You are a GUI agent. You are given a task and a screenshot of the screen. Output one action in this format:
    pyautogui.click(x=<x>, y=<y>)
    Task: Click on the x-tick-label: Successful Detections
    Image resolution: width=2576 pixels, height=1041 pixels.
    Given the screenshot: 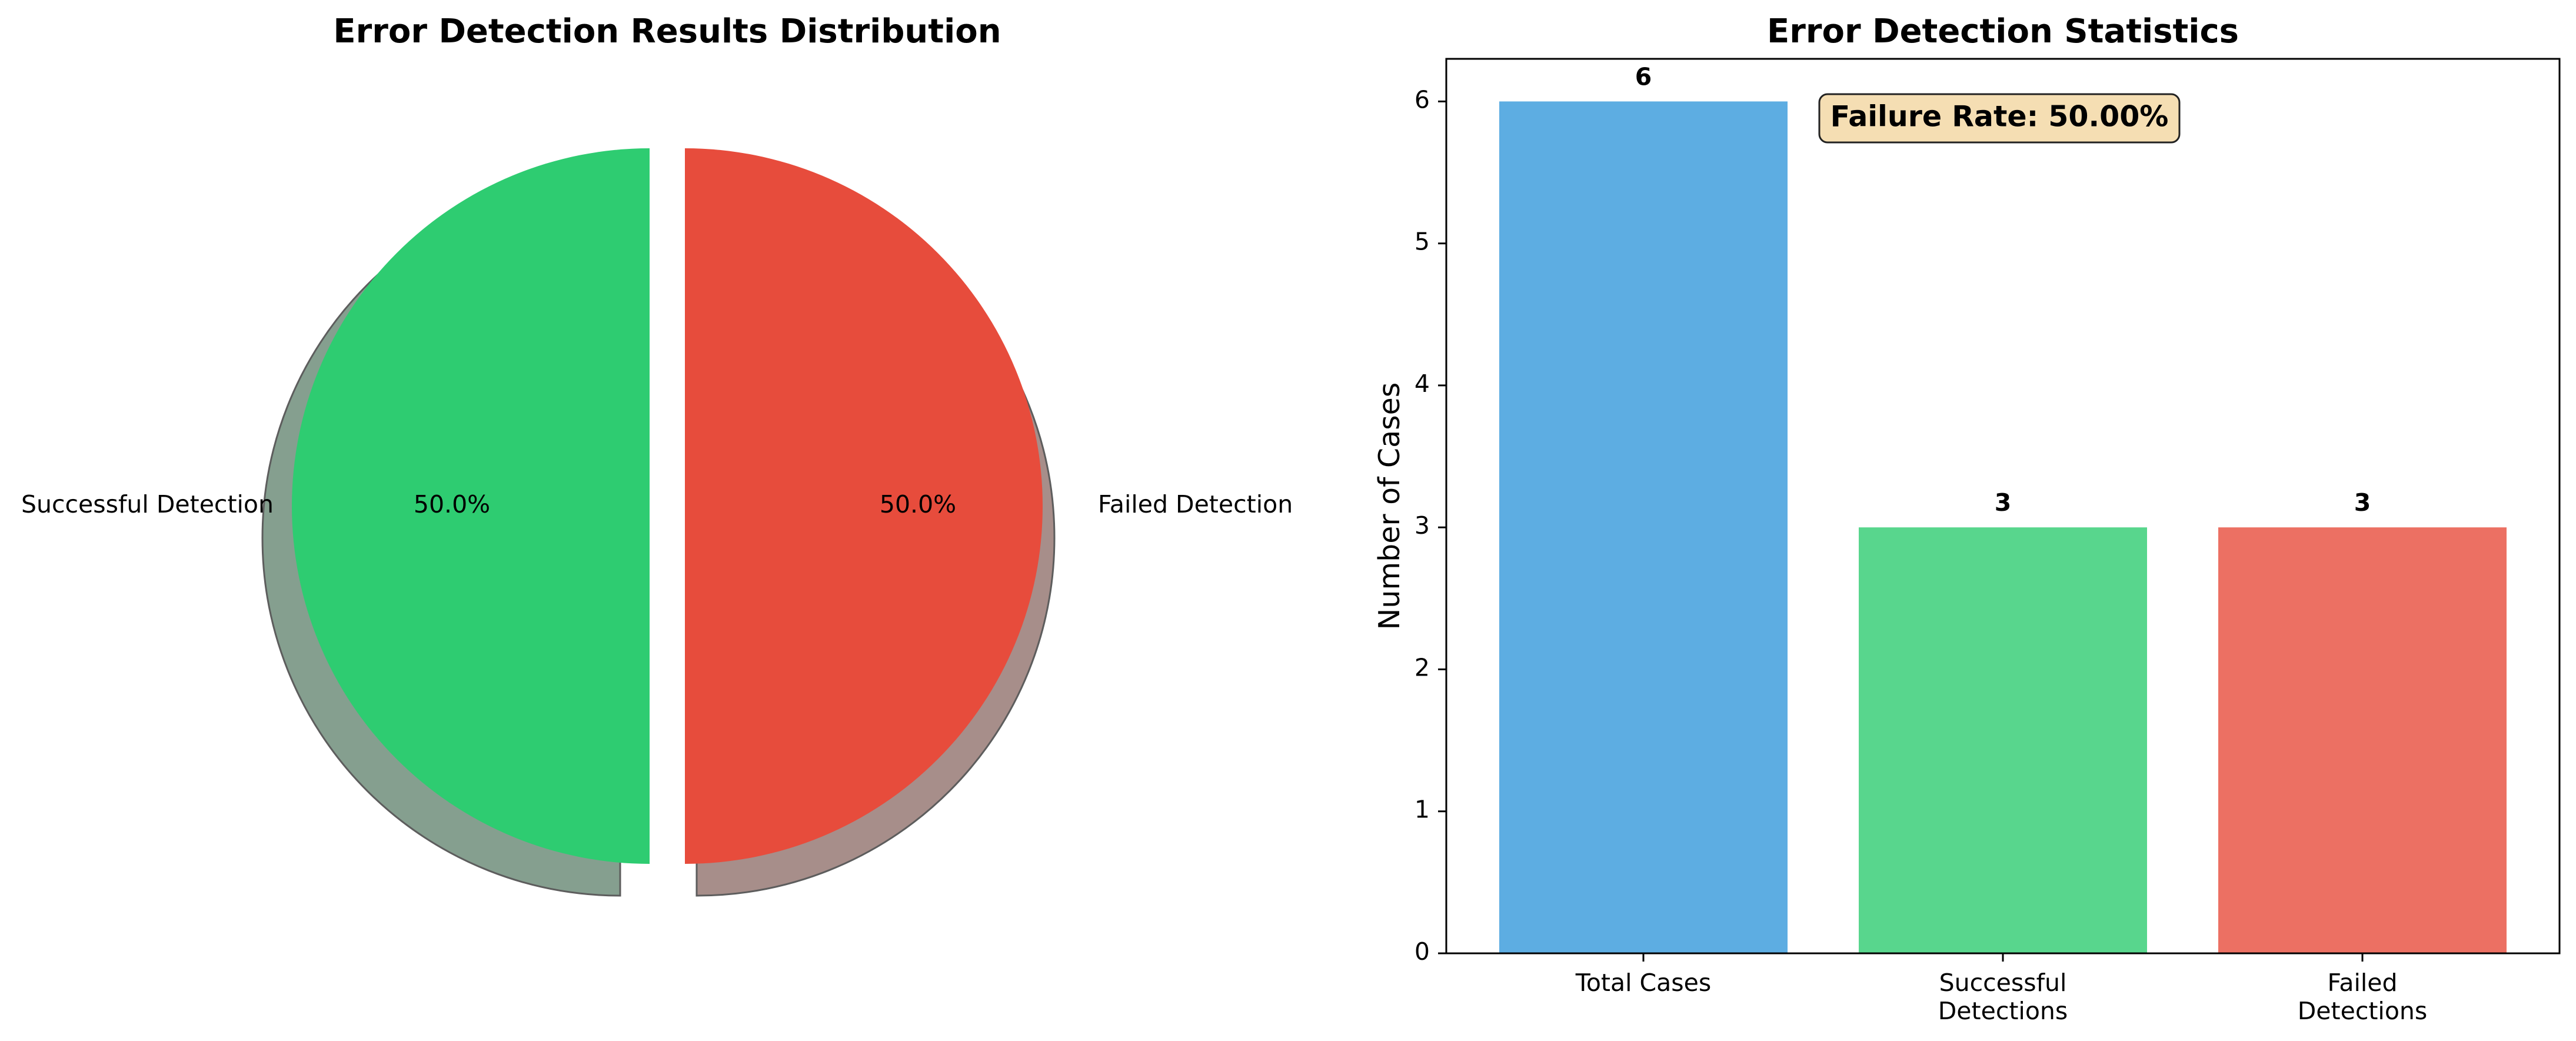 What is the action you would take?
    pyautogui.click(x=2003, y=997)
    